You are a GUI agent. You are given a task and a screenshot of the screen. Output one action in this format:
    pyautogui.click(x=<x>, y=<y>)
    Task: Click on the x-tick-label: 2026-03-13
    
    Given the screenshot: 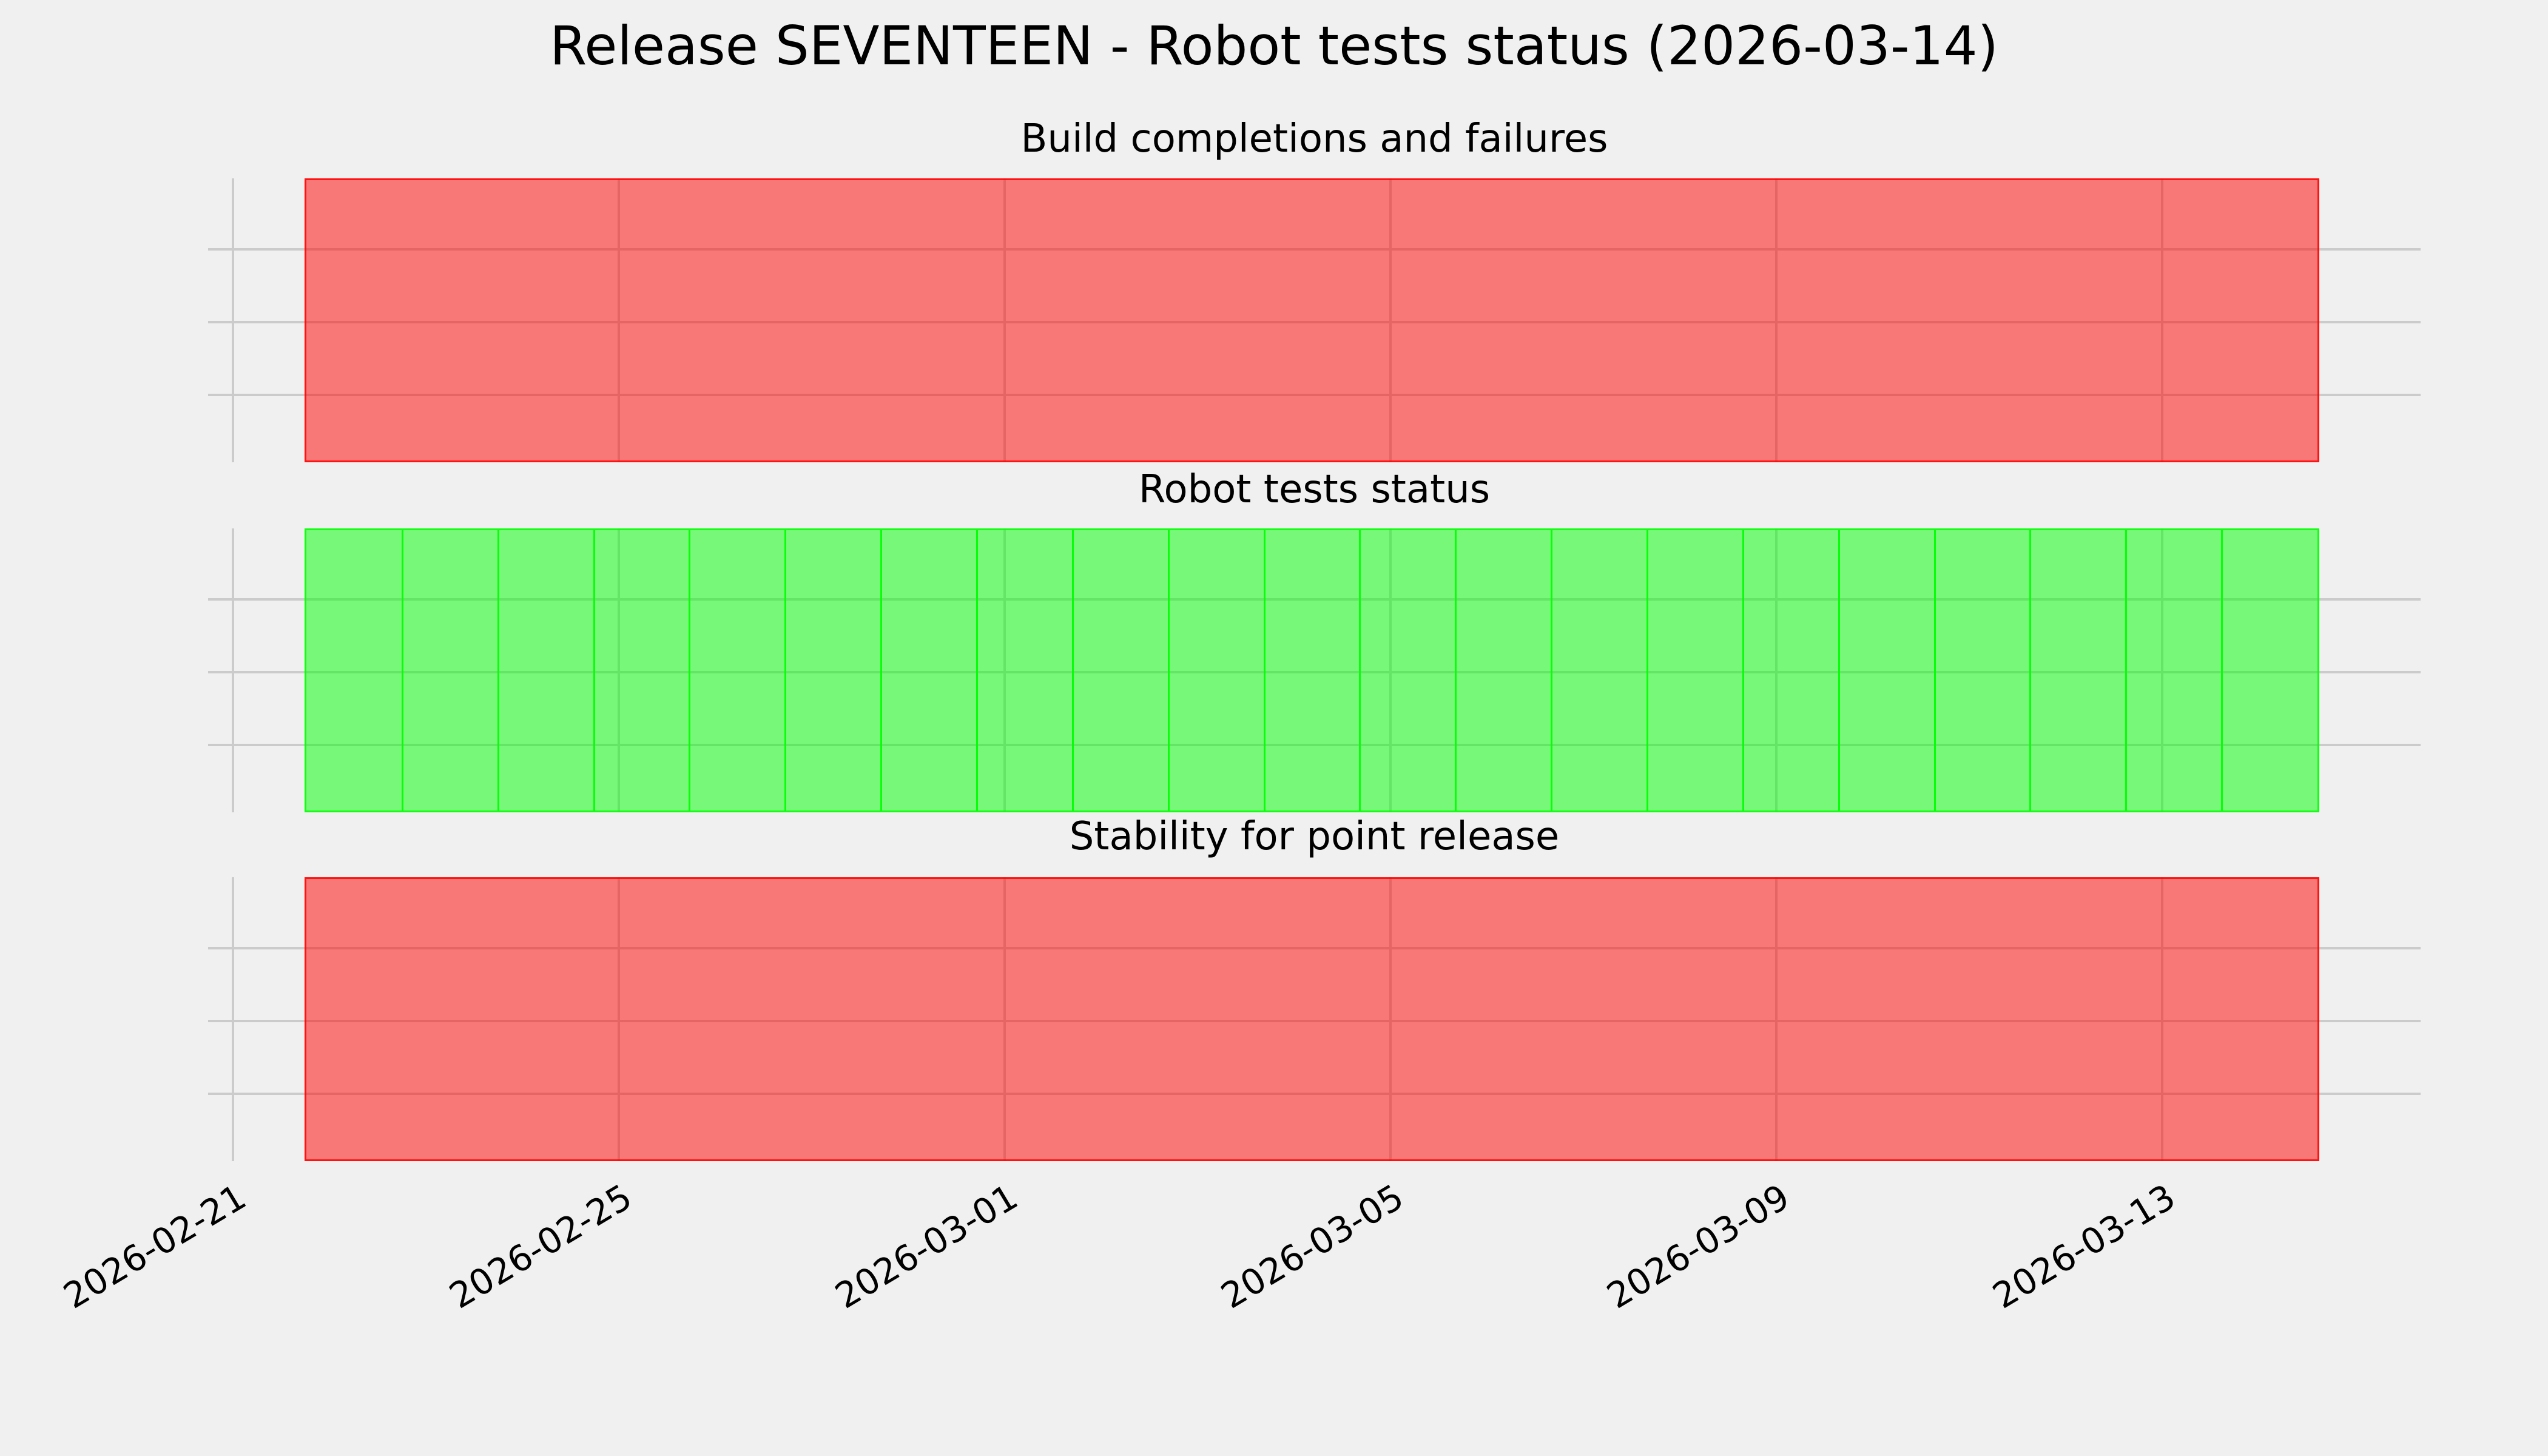 What is the action you would take?
    pyautogui.click(x=2084, y=1246)
    